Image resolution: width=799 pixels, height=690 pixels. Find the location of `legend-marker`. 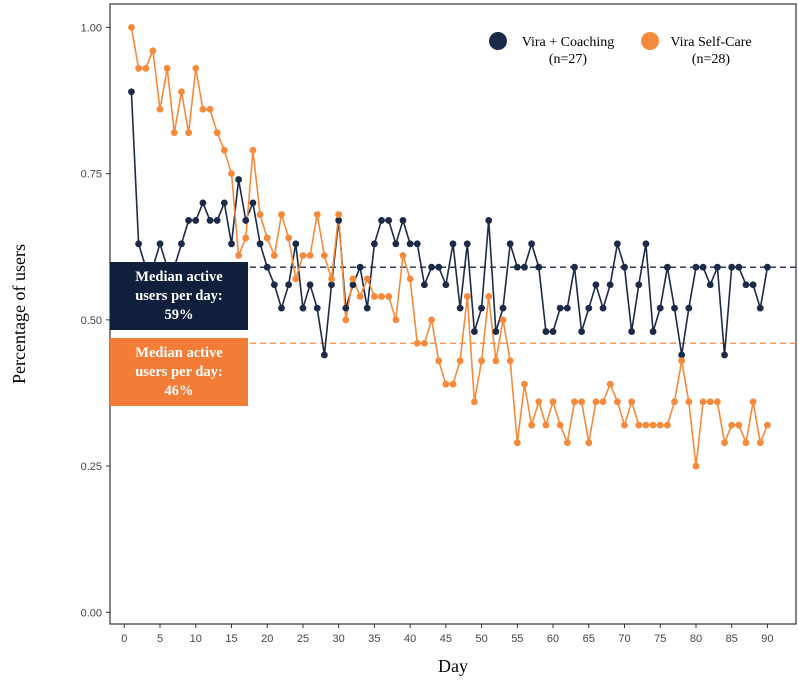

legend-marker is located at coordinates (498, 41).